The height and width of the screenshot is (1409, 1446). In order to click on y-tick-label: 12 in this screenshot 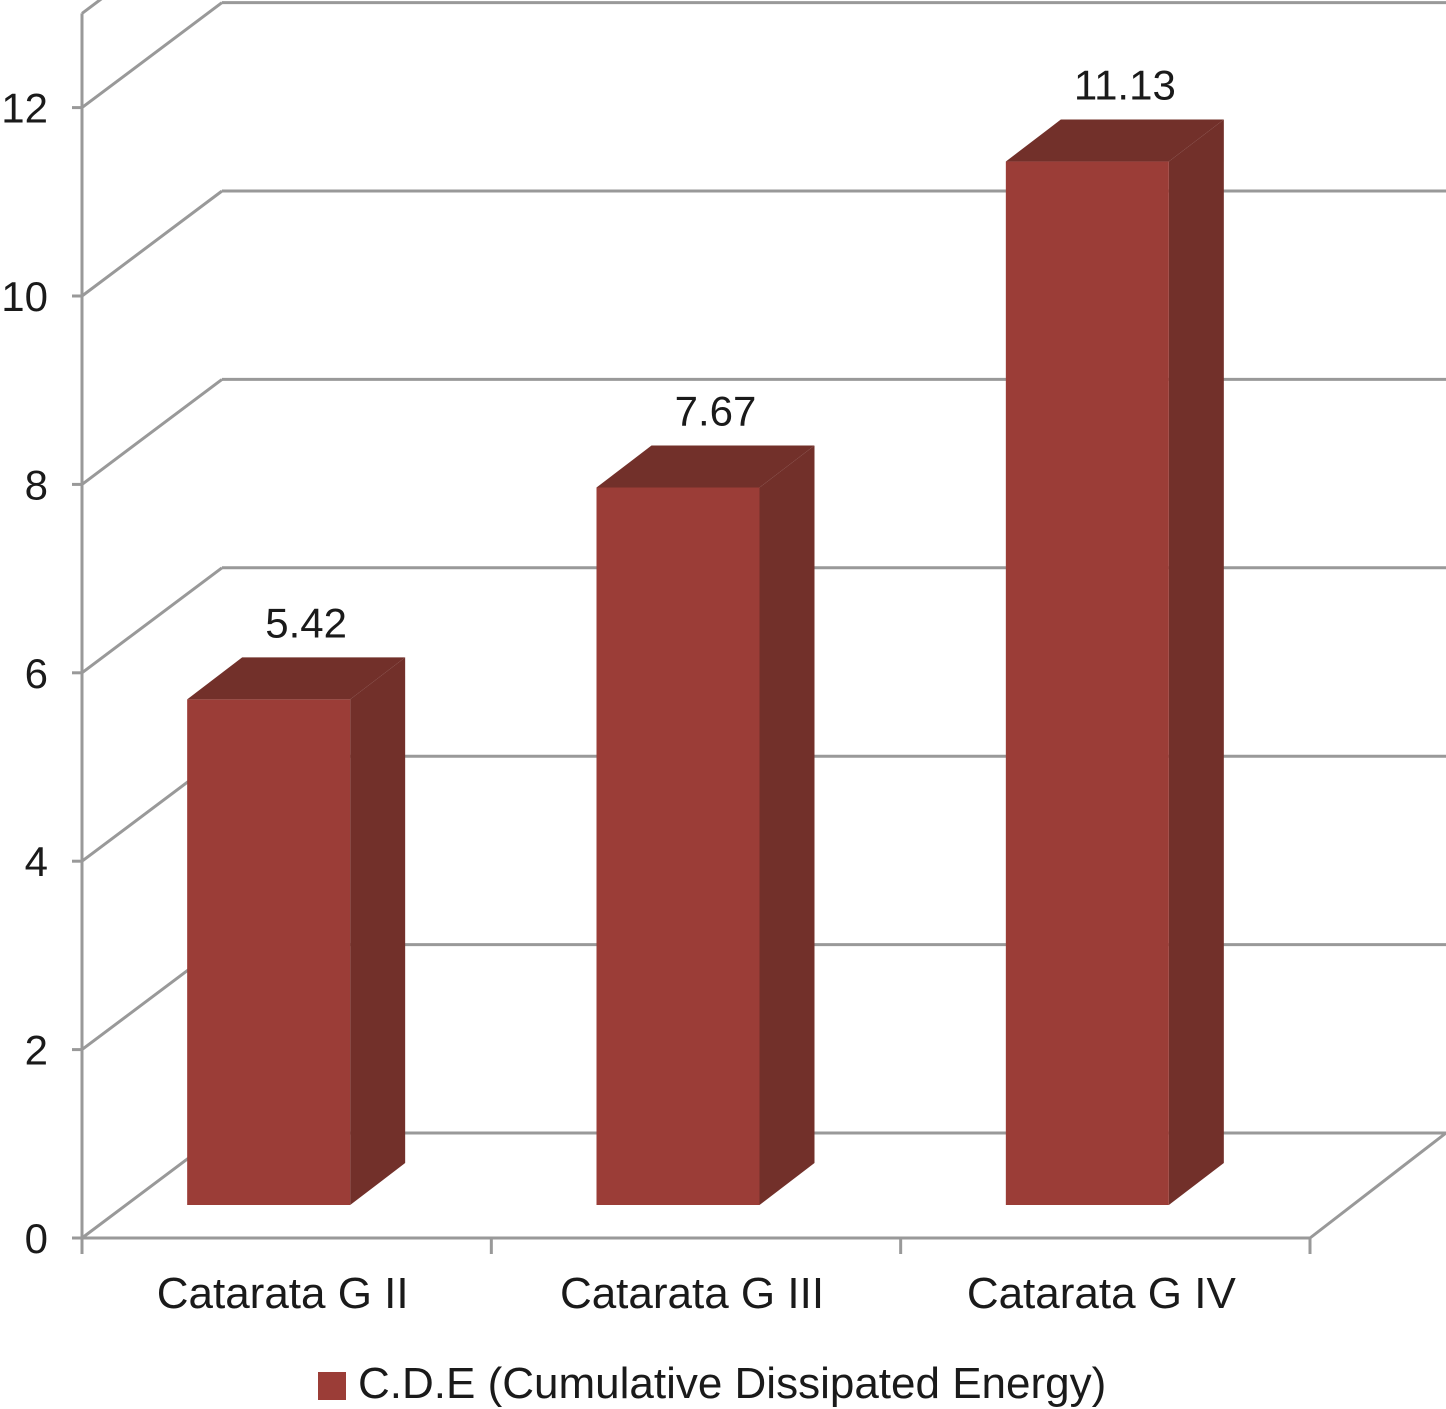, I will do `click(24, 108)`.